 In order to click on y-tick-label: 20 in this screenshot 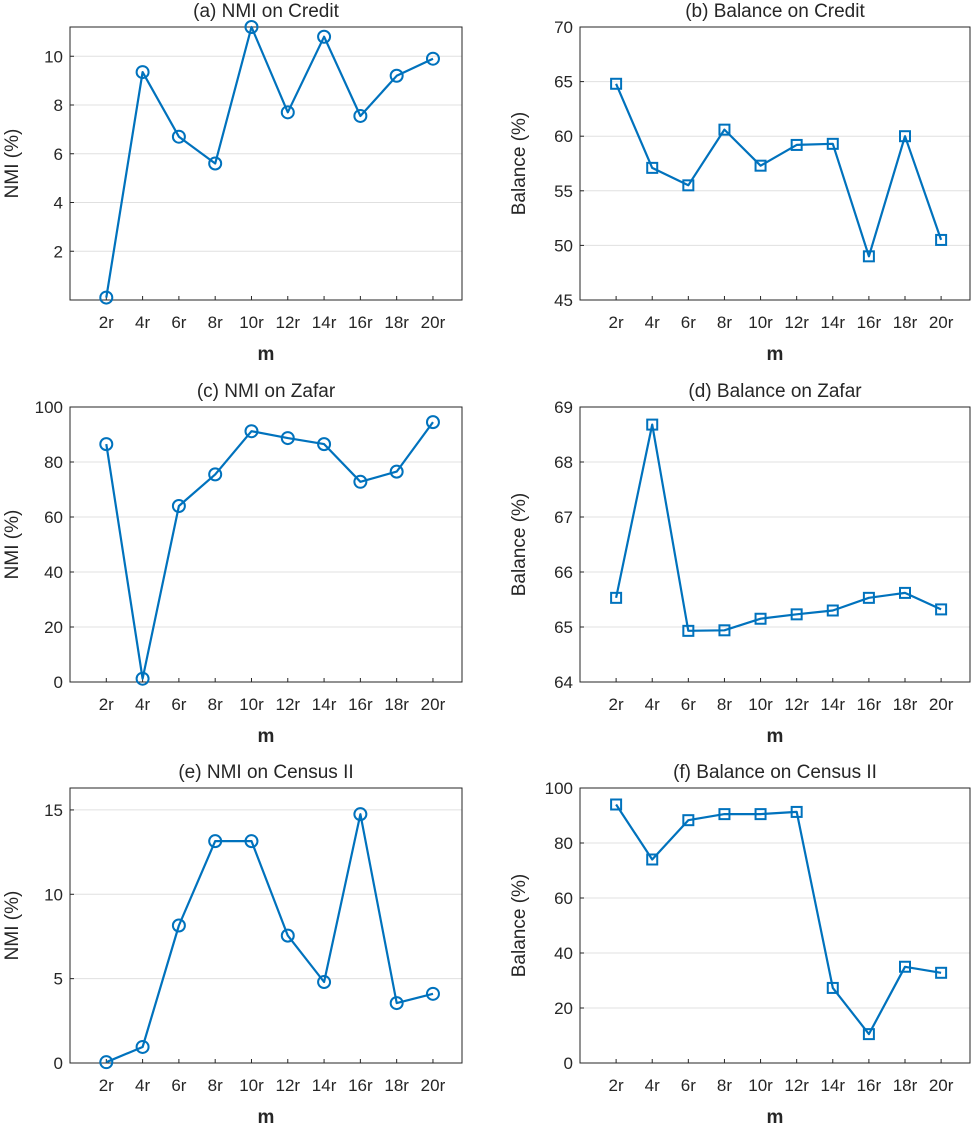, I will do `click(53, 627)`.